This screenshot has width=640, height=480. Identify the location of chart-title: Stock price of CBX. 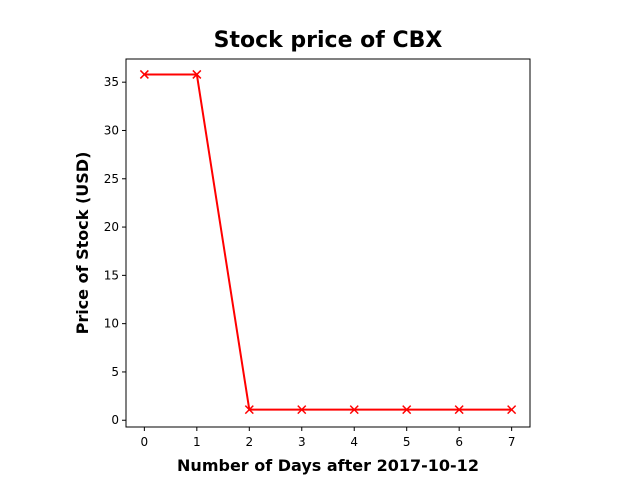
(328, 40).